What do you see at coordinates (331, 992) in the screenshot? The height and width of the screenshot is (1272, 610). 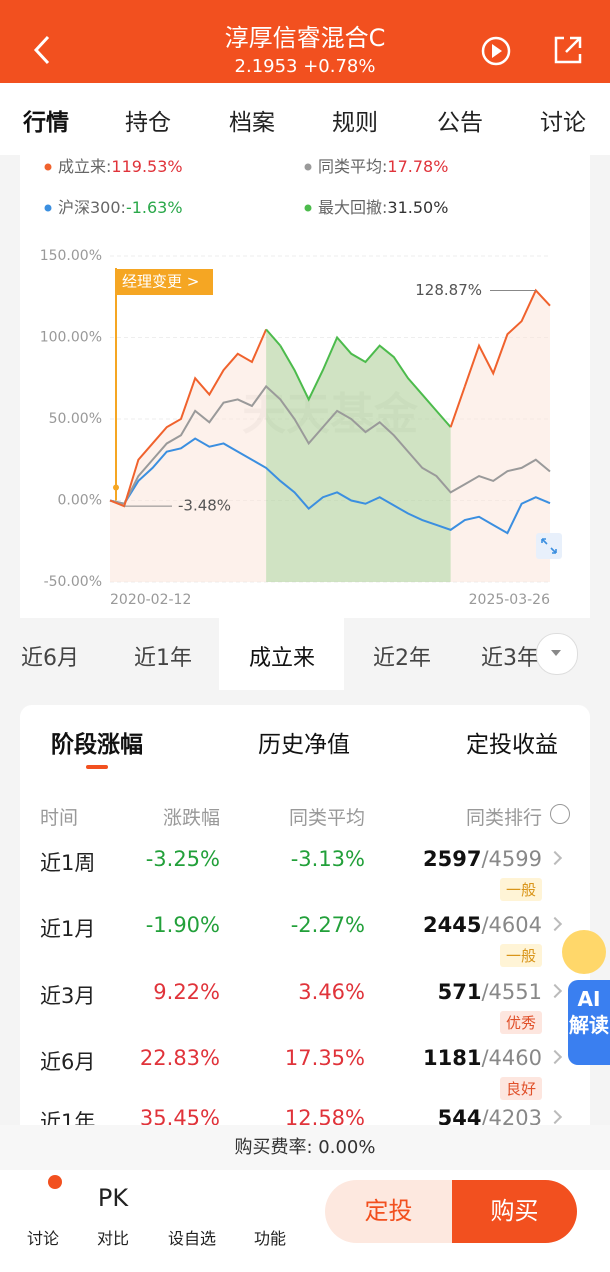 I see `row-avg: 3.46%` at bounding box center [331, 992].